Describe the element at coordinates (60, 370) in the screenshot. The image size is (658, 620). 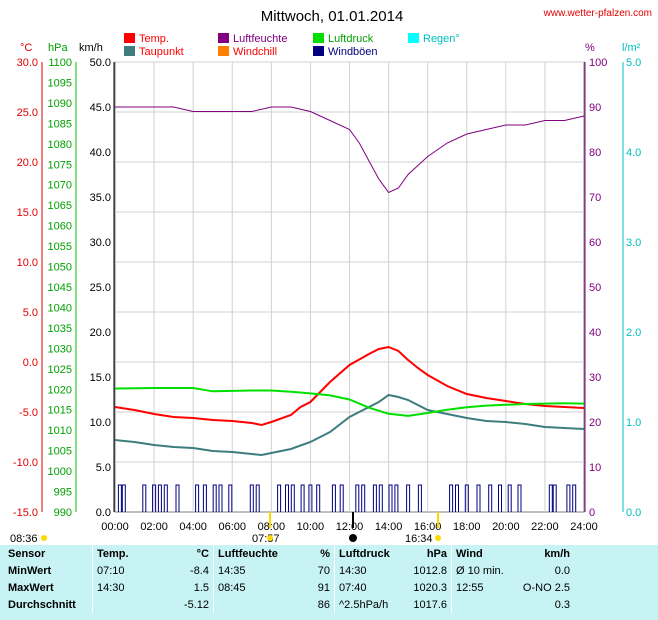
I see `pressure-tick-label: 1025` at that location.